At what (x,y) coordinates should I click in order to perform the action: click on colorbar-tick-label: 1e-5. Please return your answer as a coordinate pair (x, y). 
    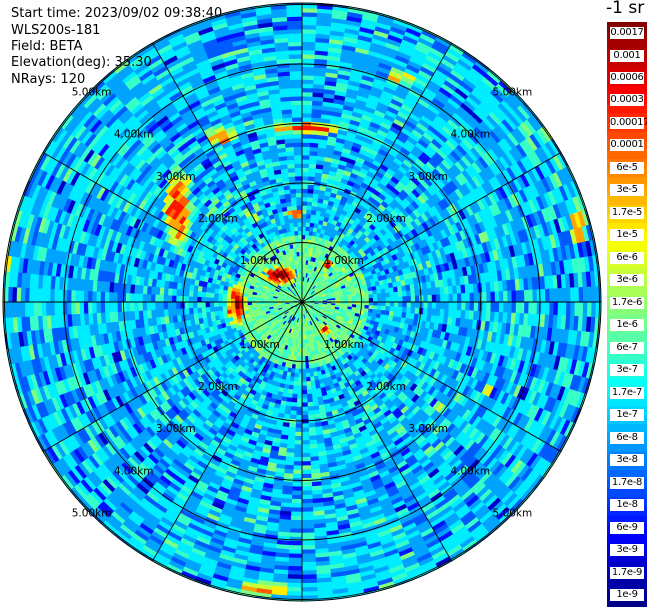
    Looking at the image, I should click on (627, 235).